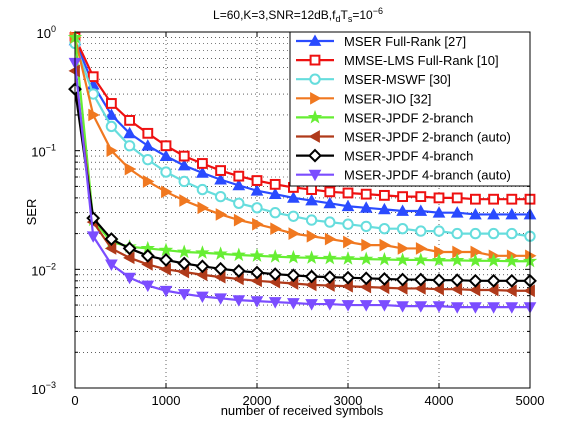  What do you see at coordinates (298, 15) in the screenshot?
I see `chart-title: L=60,K=3,SNR=12dB,fdTs=10−6` at bounding box center [298, 15].